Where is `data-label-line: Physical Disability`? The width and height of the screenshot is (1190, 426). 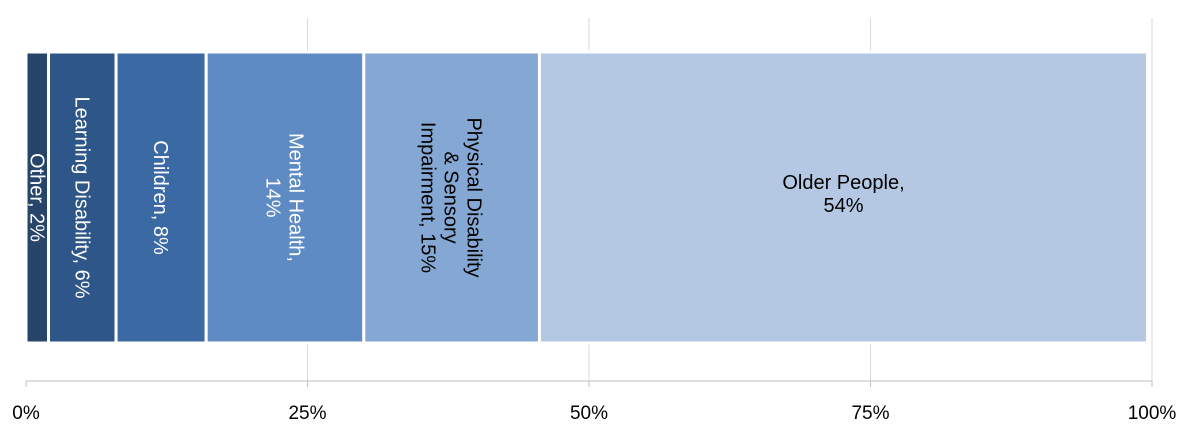
data-label-line: Physical Disability is located at coordinates (474, 197).